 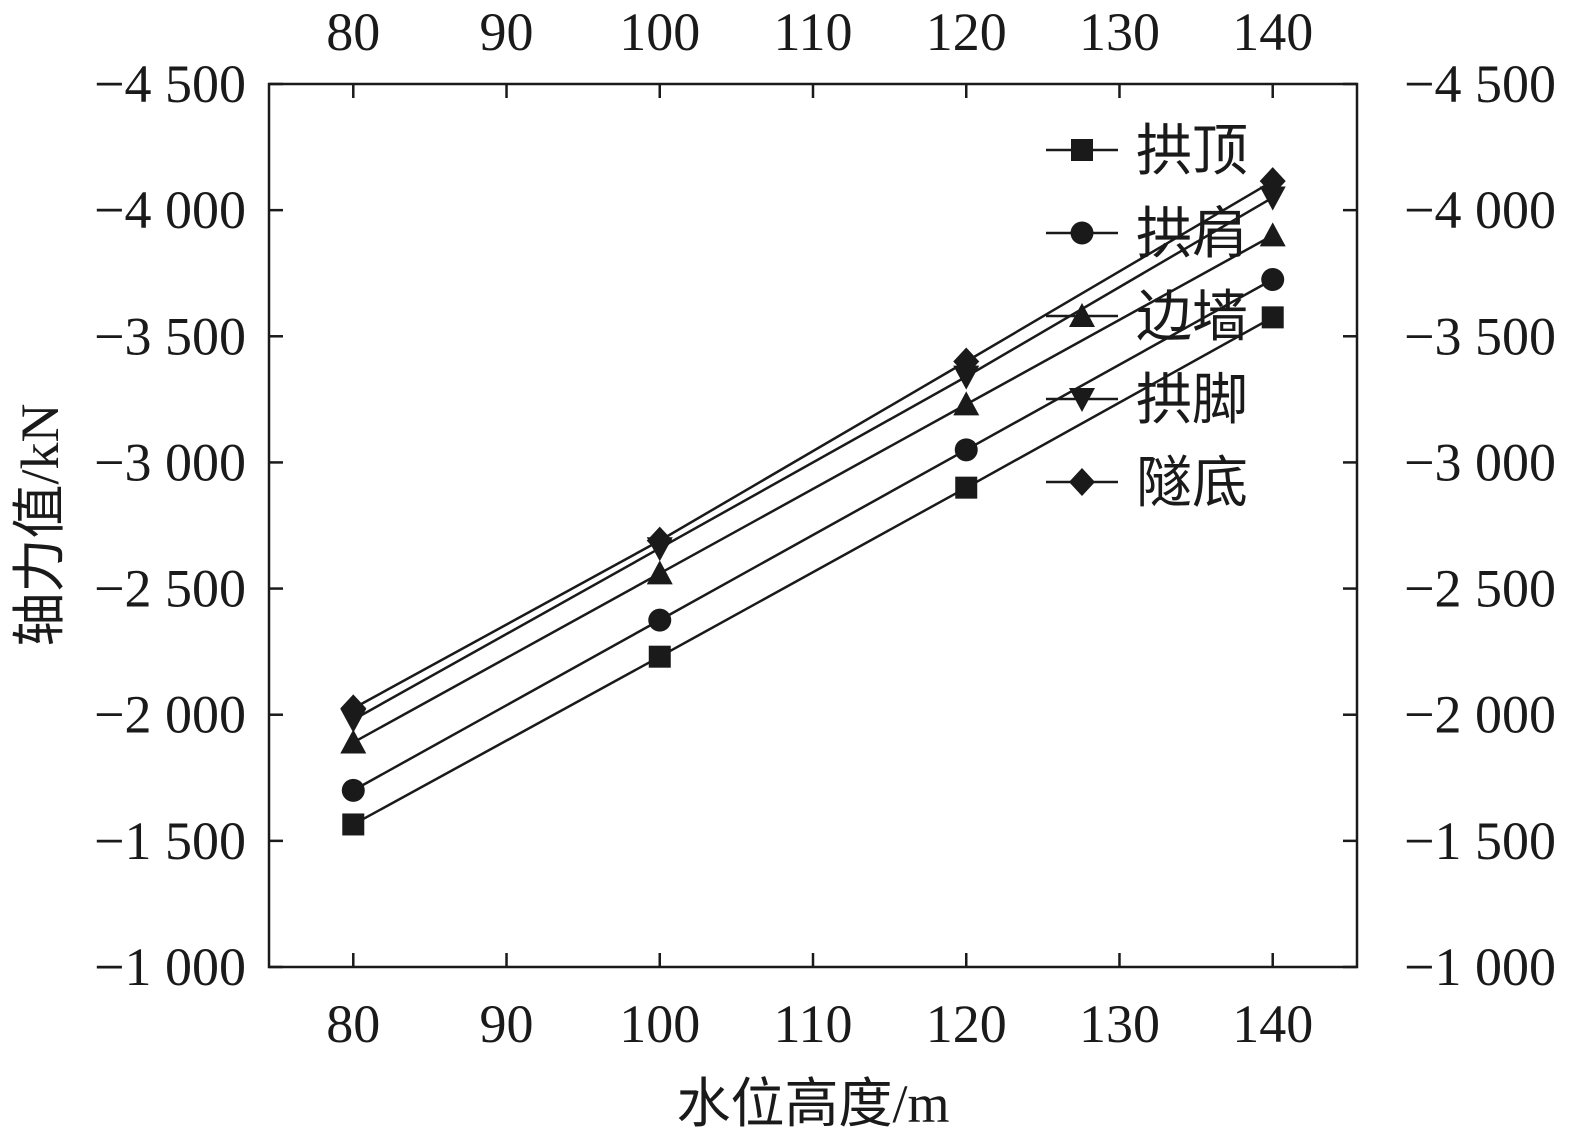 I want to click on x-tick-label-bottom: 130, so click(x=1119, y=1024).